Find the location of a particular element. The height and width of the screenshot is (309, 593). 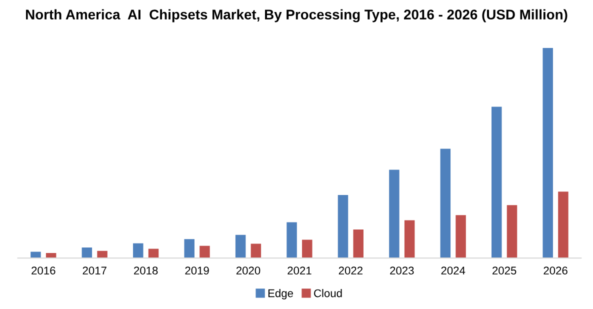

legend-label: Cloud is located at coordinates (328, 293).